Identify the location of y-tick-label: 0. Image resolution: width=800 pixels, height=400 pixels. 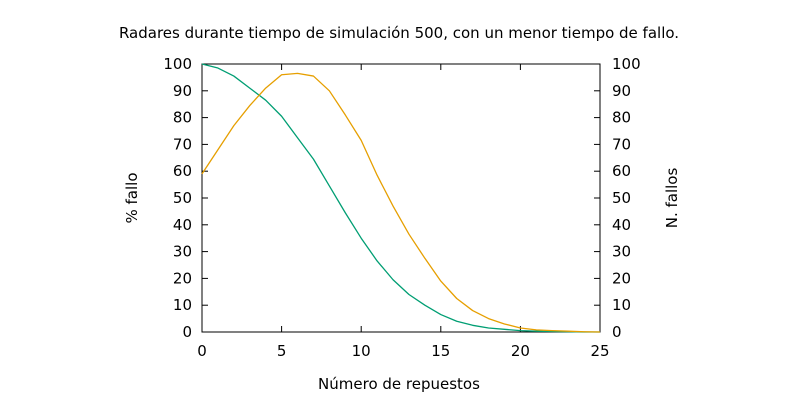
(187, 332).